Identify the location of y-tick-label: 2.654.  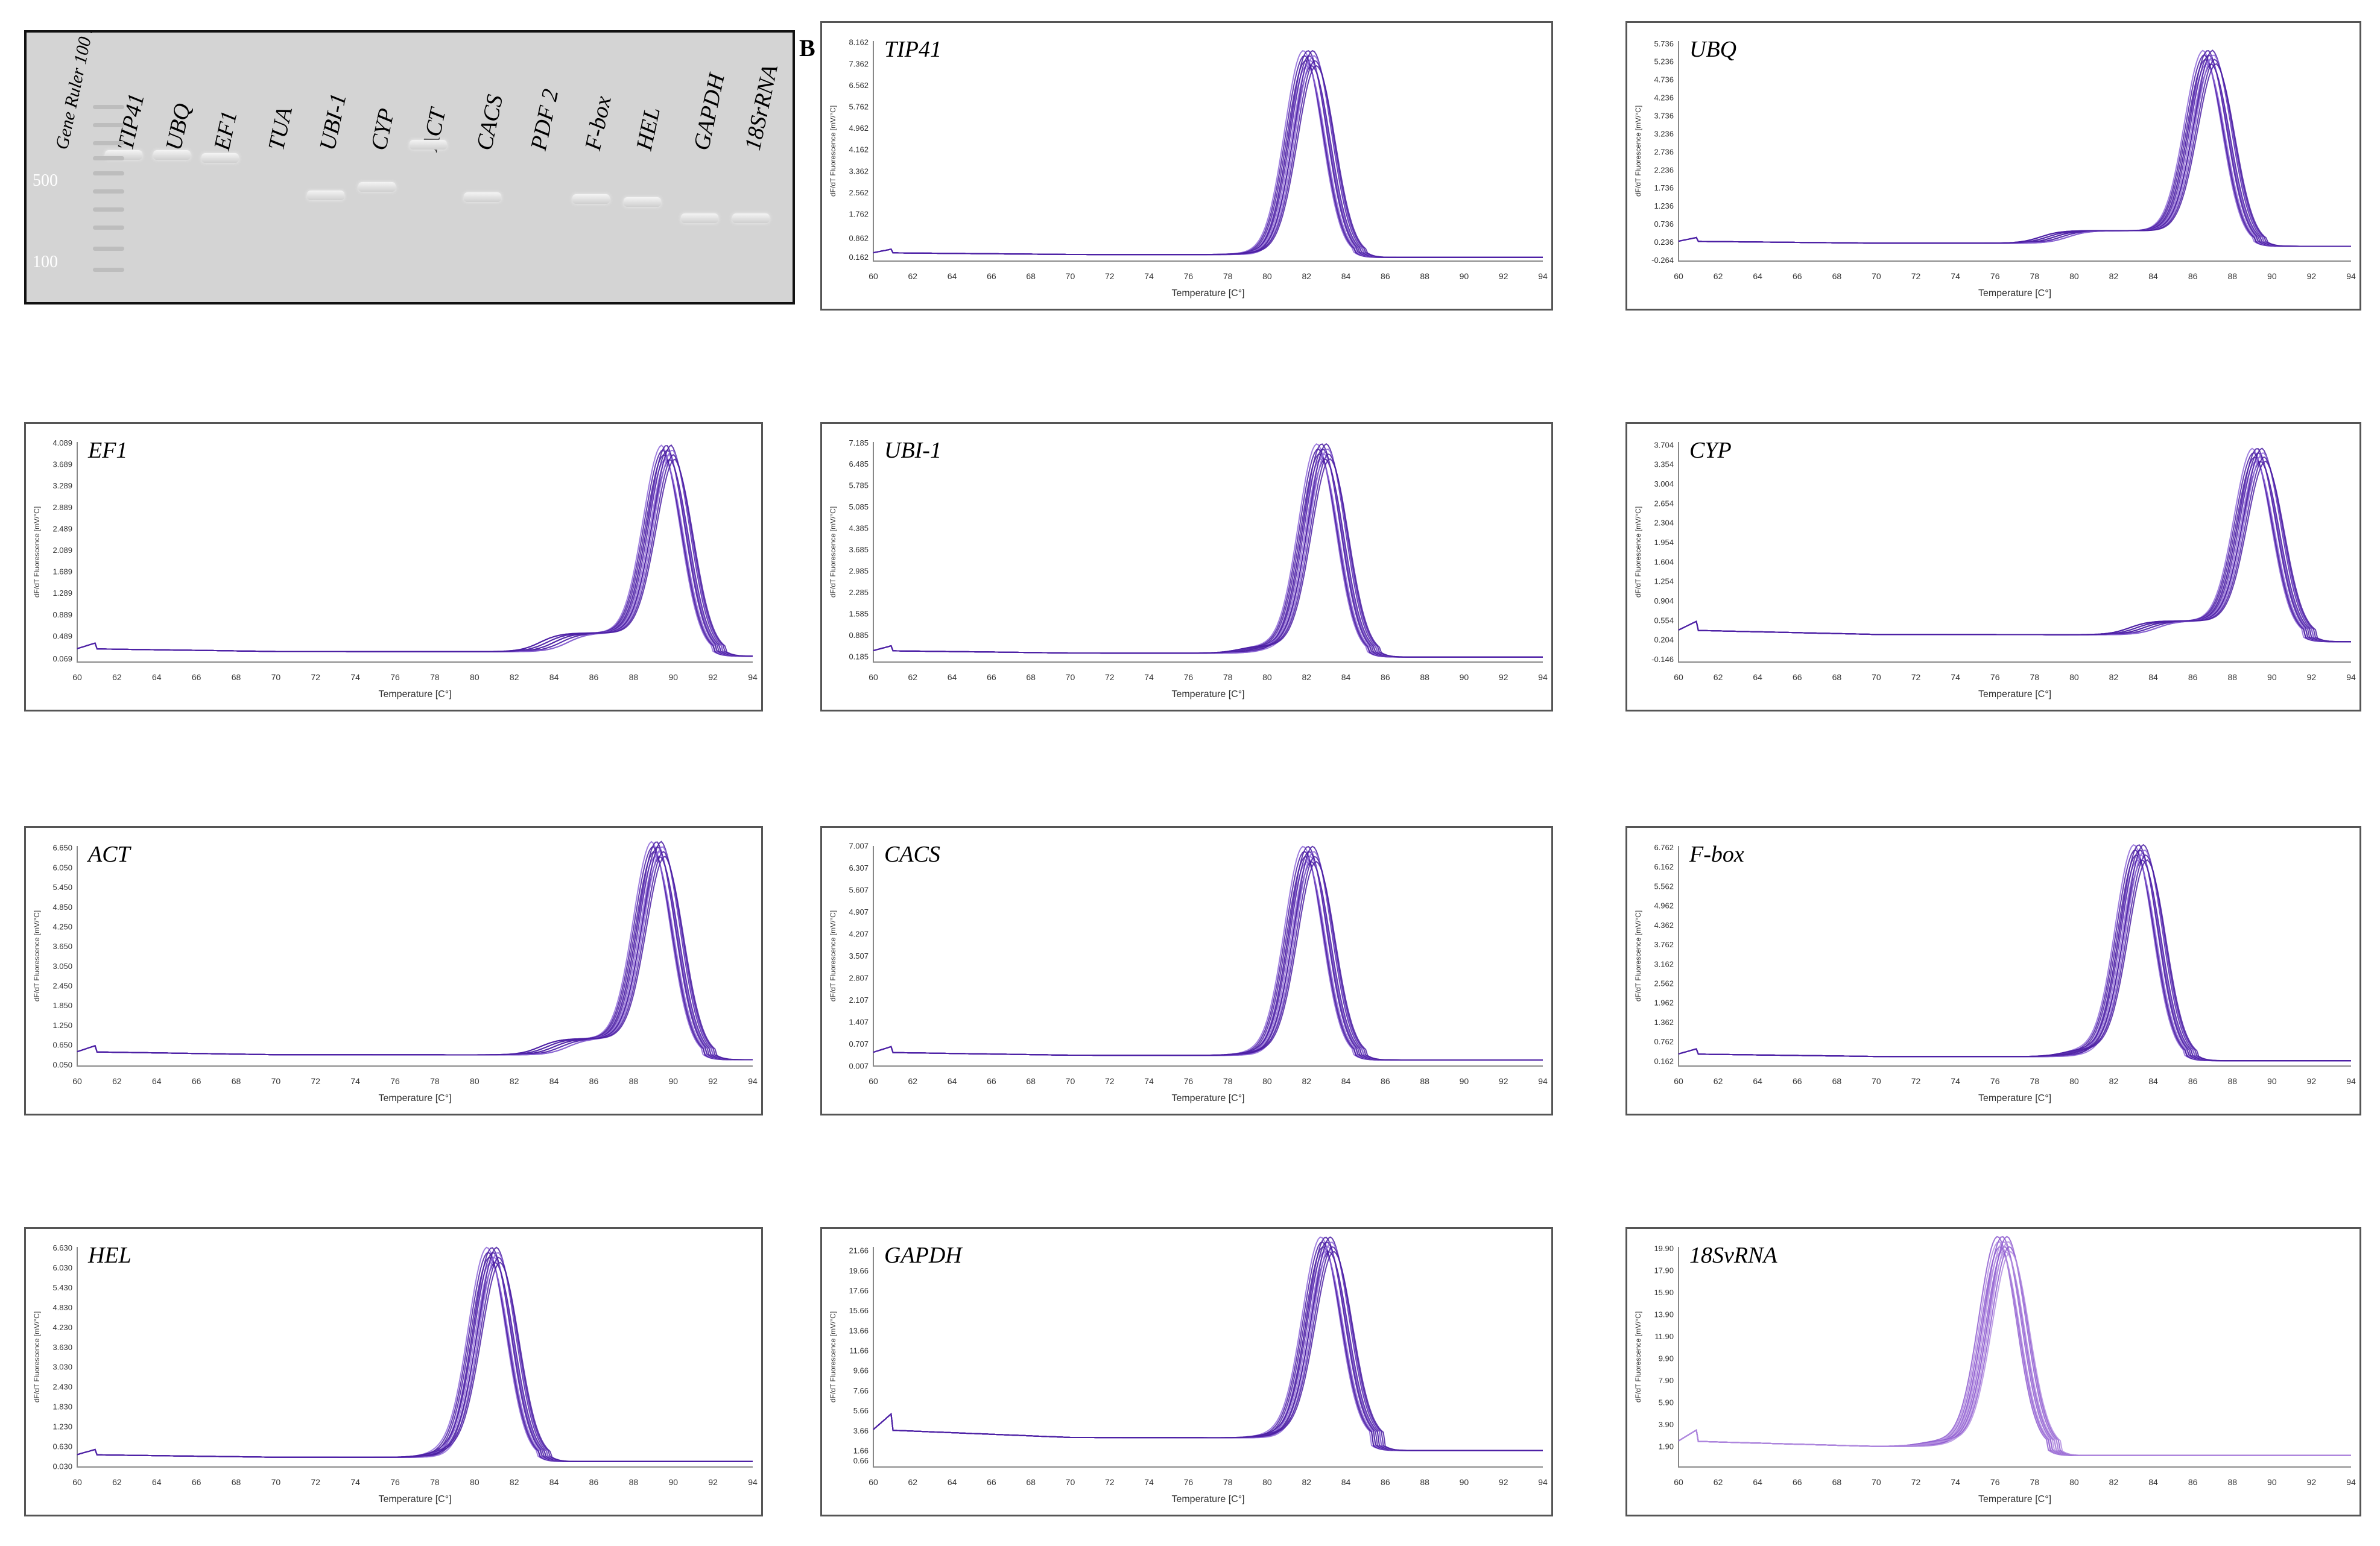
(1664, 503).